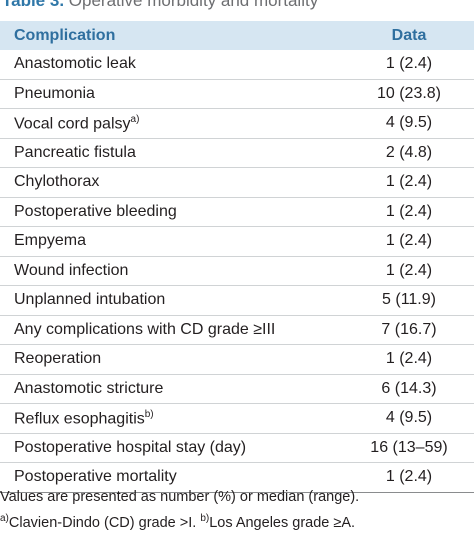 This screenshot has width=474, height=534. I want to click on complication-label: Pneumonia, so click(54, 93).